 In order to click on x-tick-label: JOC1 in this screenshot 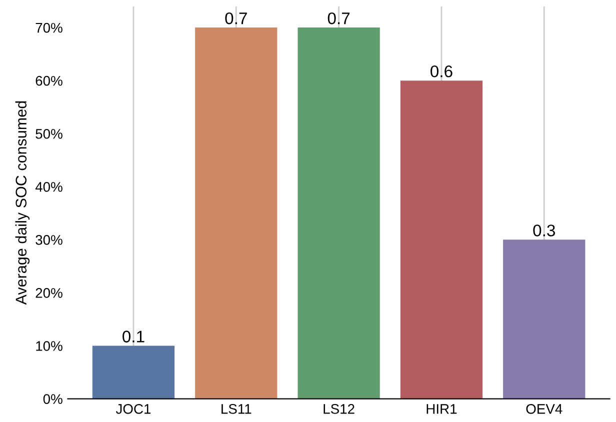, I will do `click(133, 409)`.